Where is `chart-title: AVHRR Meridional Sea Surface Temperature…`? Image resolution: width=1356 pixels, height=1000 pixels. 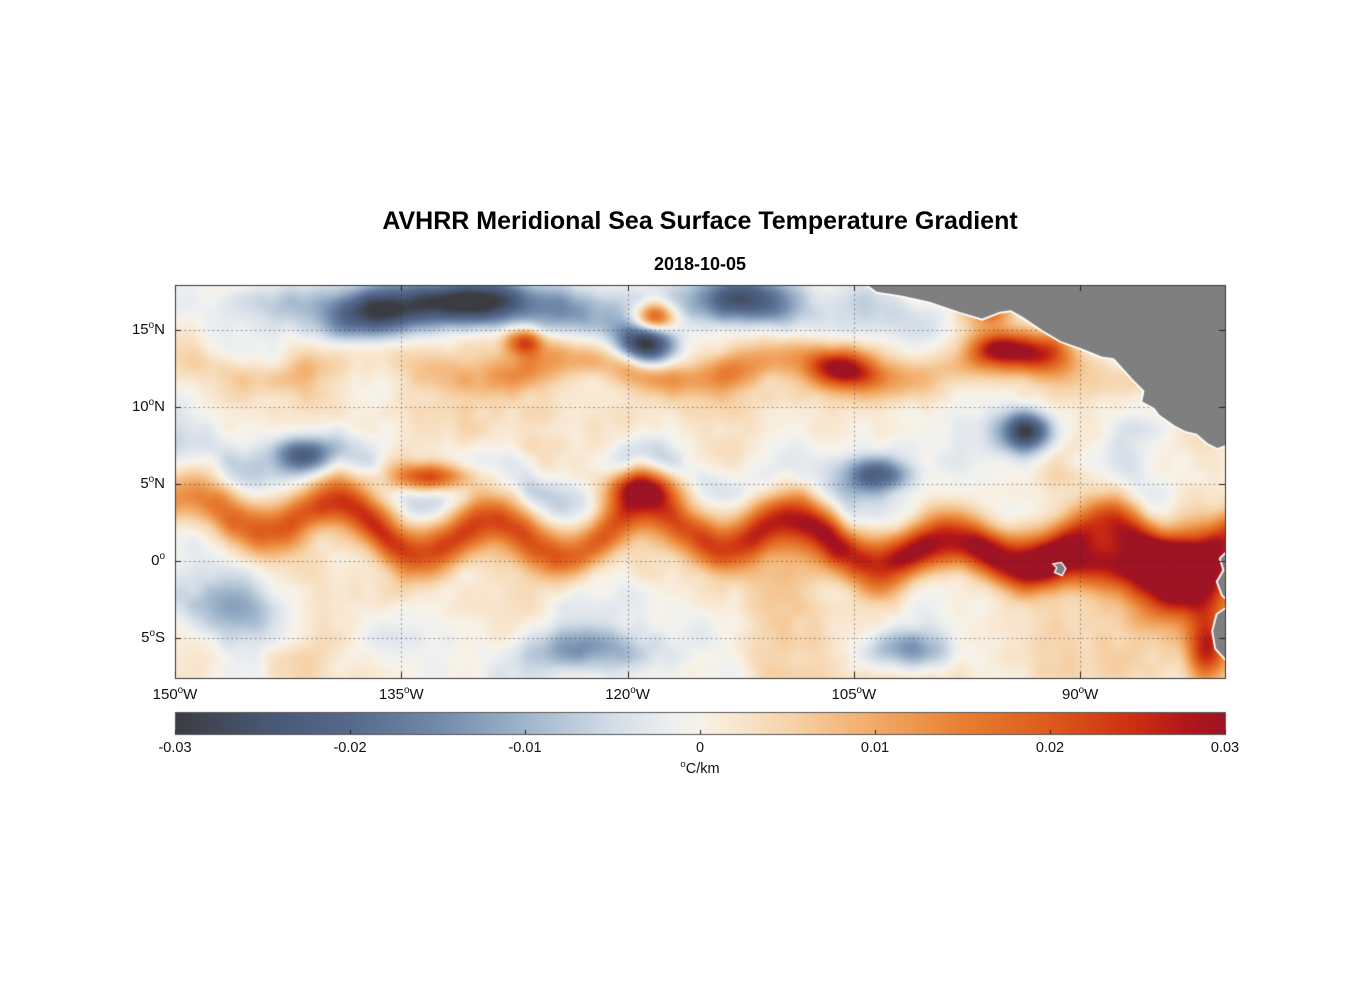
chart-title: AVHRR Meridional Sea Surface Temperature… is located at coordinates (700, 221).